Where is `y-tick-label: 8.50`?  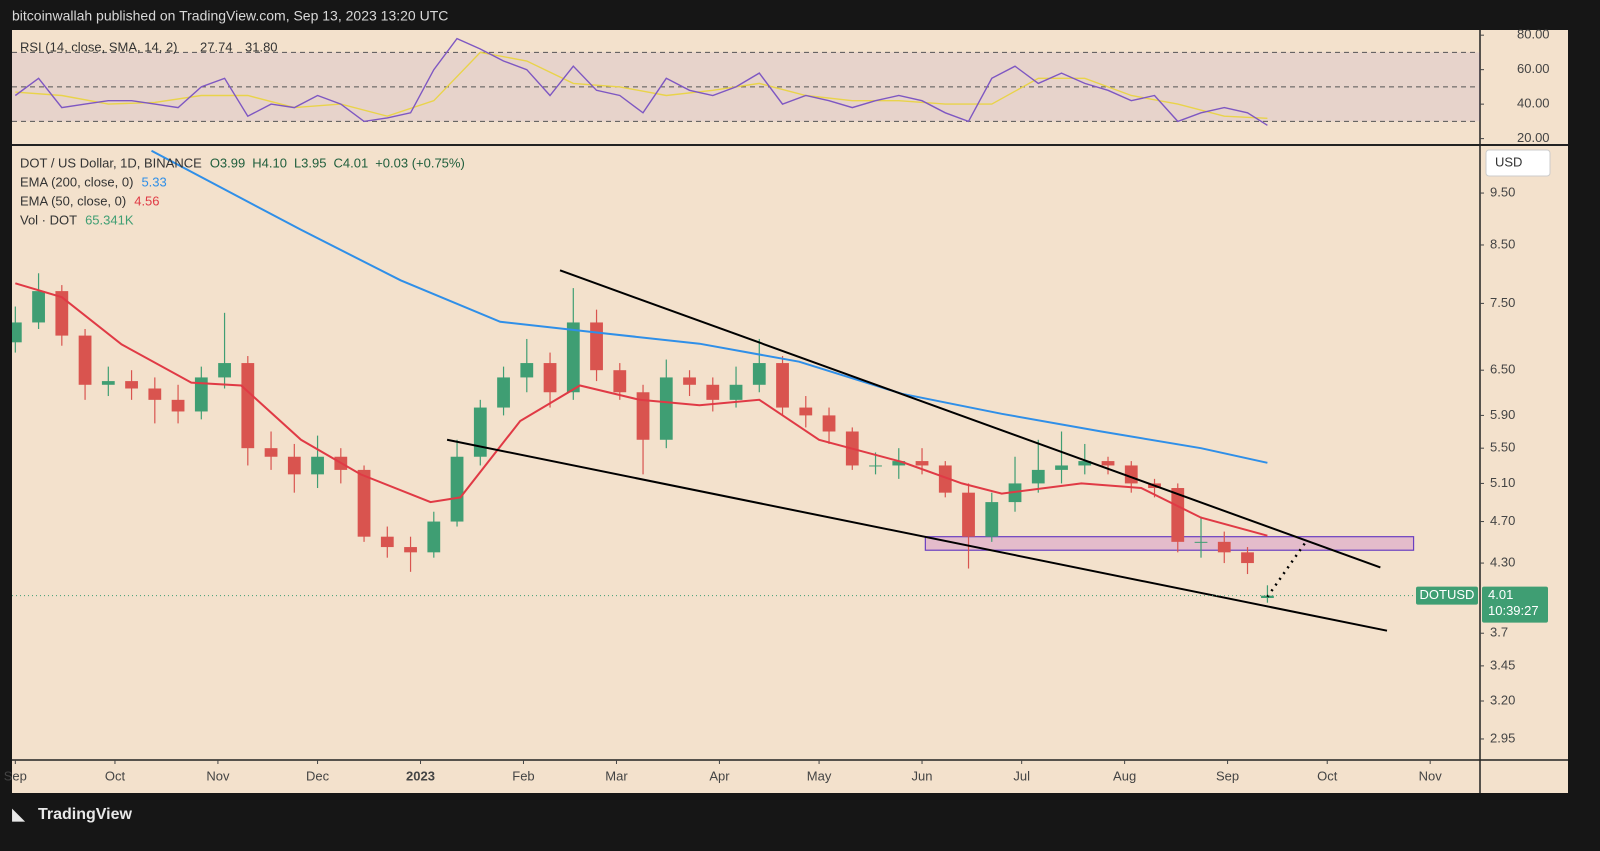
y-tick-label: 8.50 is located at coordinates (1502, 243).